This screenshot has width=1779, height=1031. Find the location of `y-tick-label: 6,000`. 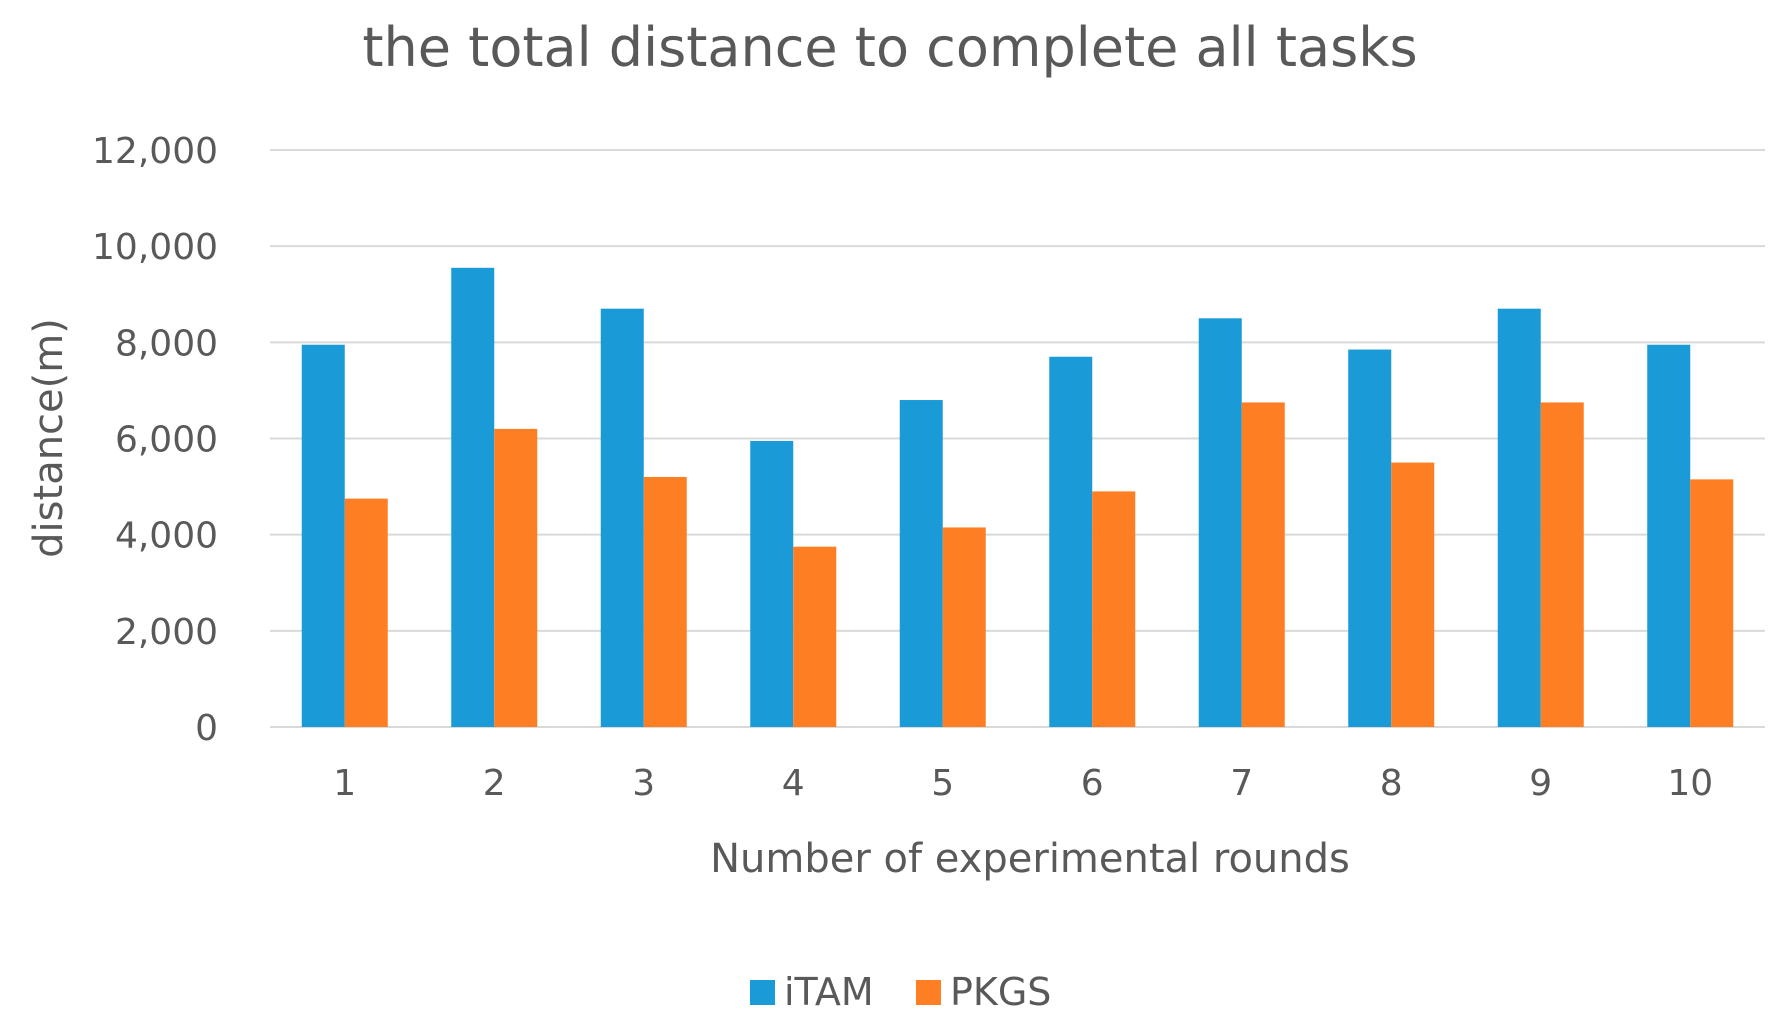

y-tick-label: 6,000 is located at coordinates (166, 440).